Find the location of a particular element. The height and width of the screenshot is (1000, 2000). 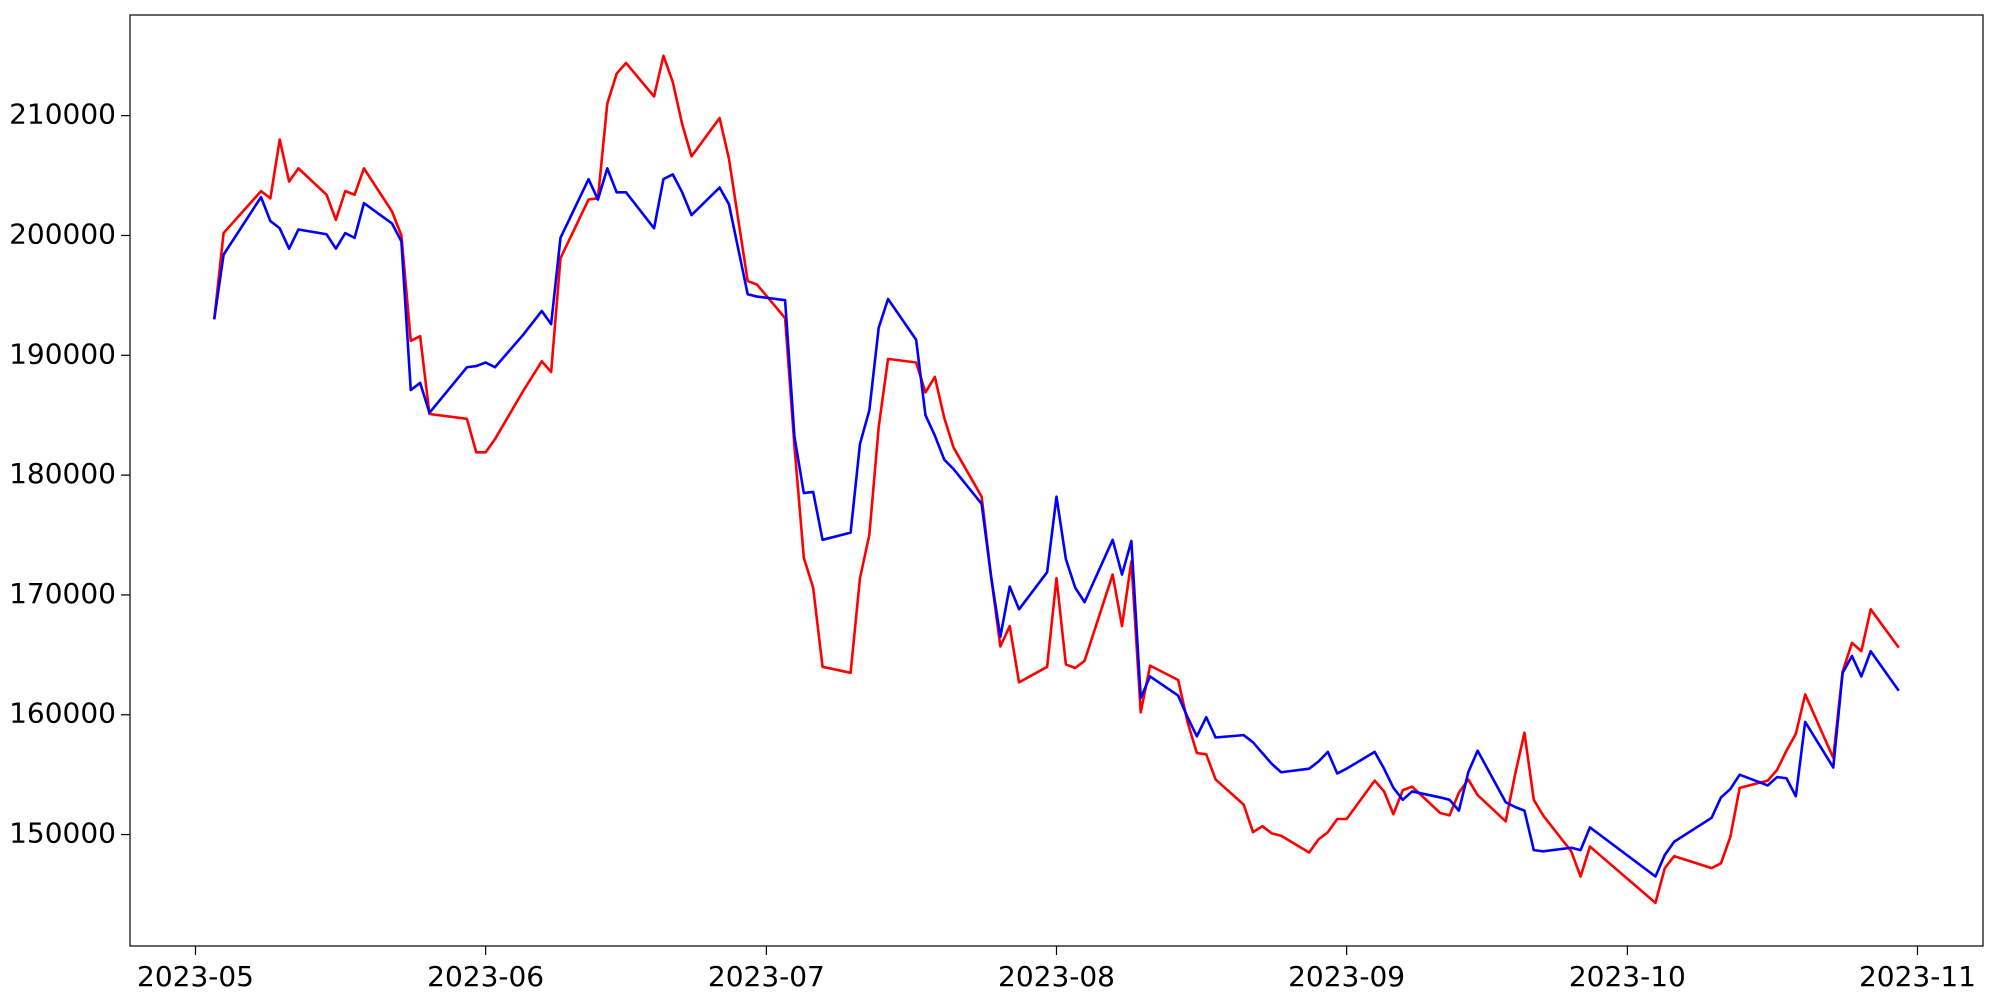

x-tick-label: 2023-08 is located at coordinates (1056, 976).